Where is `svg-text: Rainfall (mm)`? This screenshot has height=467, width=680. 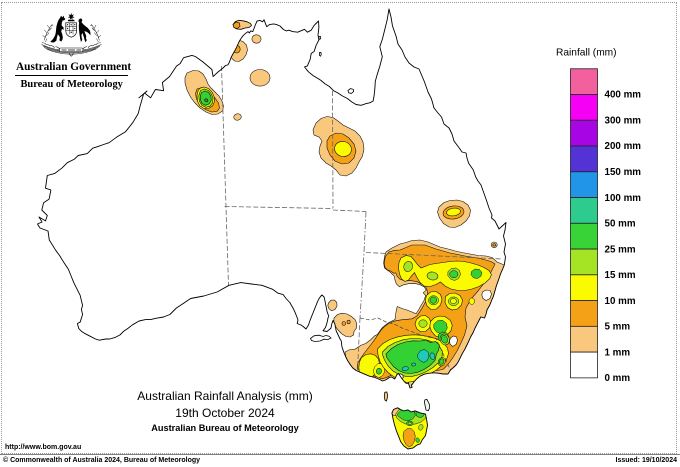
svg-text: Rainfall (mm) is located at coordinates (586, 53).